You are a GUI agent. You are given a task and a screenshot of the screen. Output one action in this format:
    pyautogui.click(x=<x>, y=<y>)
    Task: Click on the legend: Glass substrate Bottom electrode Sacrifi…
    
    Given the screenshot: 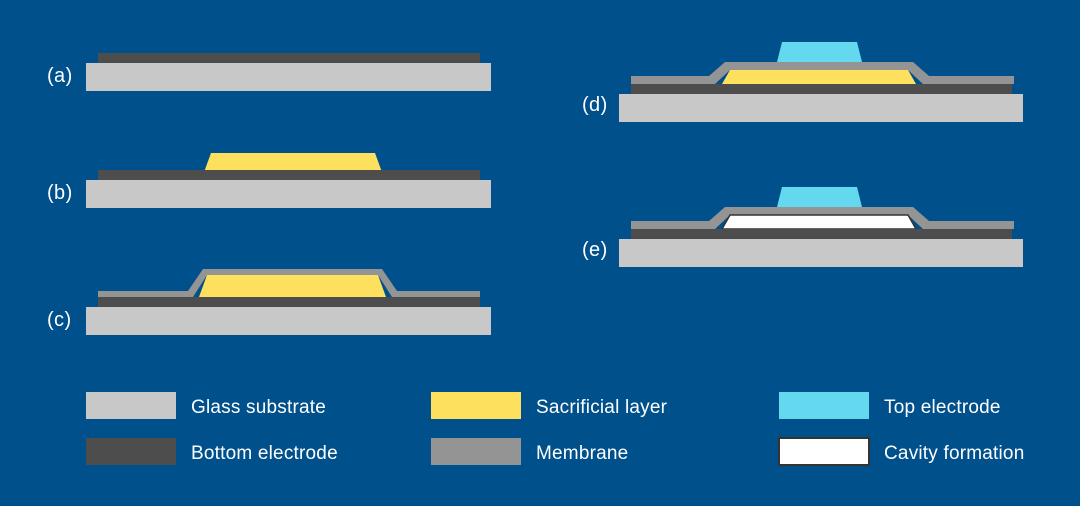 What is the action you would take?
    pyautogui.click(x=555, y=429)
    